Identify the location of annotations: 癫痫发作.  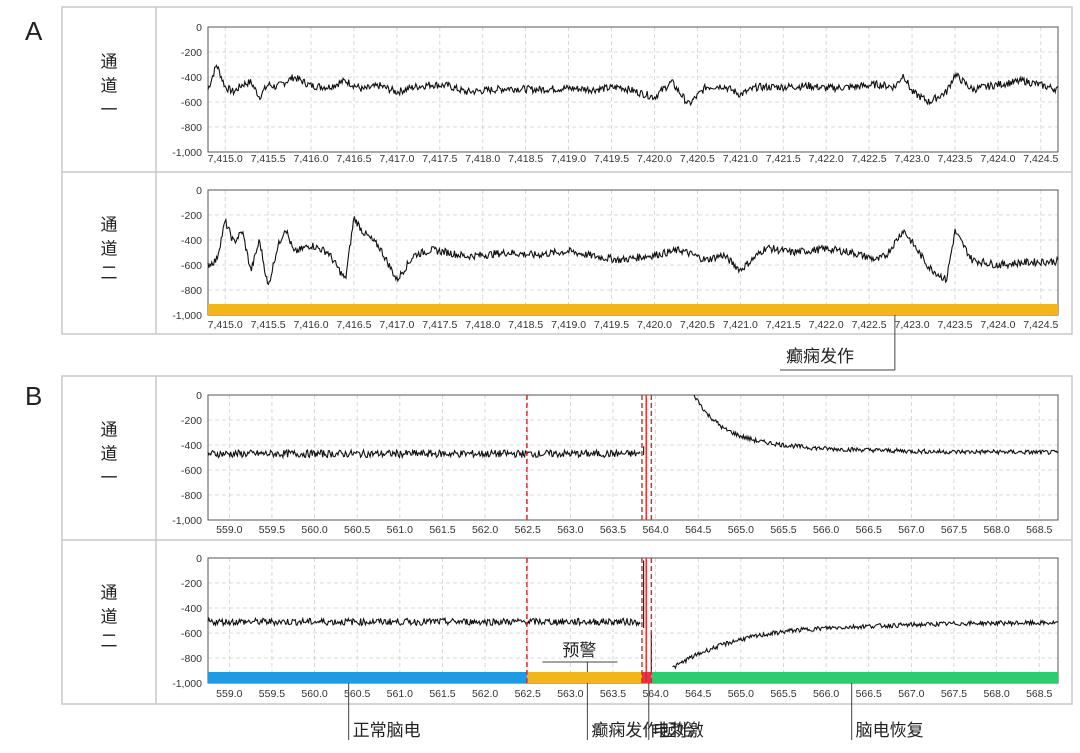
(838, 343).